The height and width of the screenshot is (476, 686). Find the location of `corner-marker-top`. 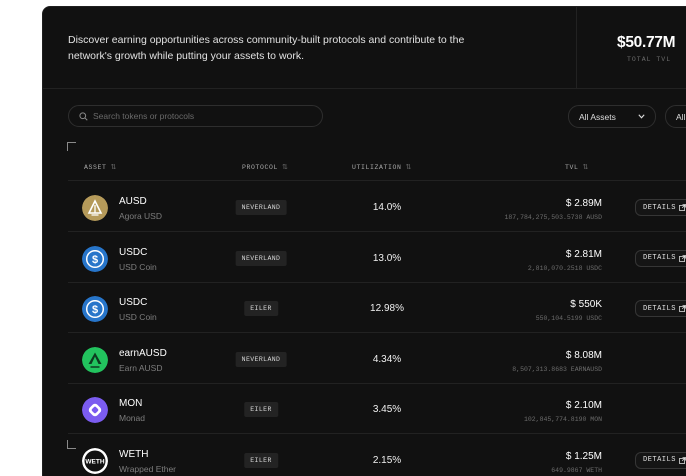

corner-marker-top is located at coordinates (71, 146).